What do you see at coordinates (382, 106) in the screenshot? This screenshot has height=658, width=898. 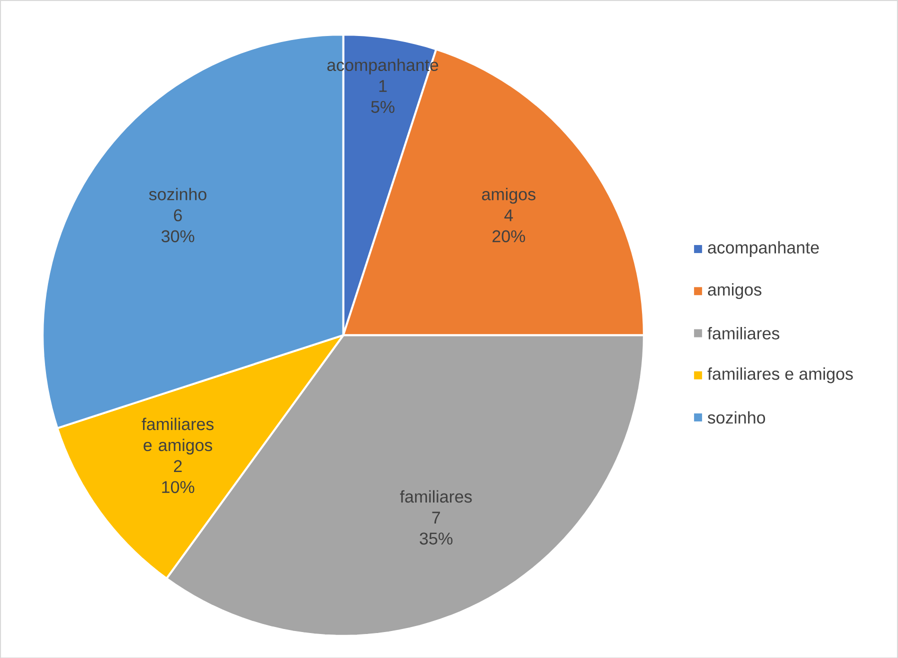 I see `text: 5%` at bounding box center [382, 106].